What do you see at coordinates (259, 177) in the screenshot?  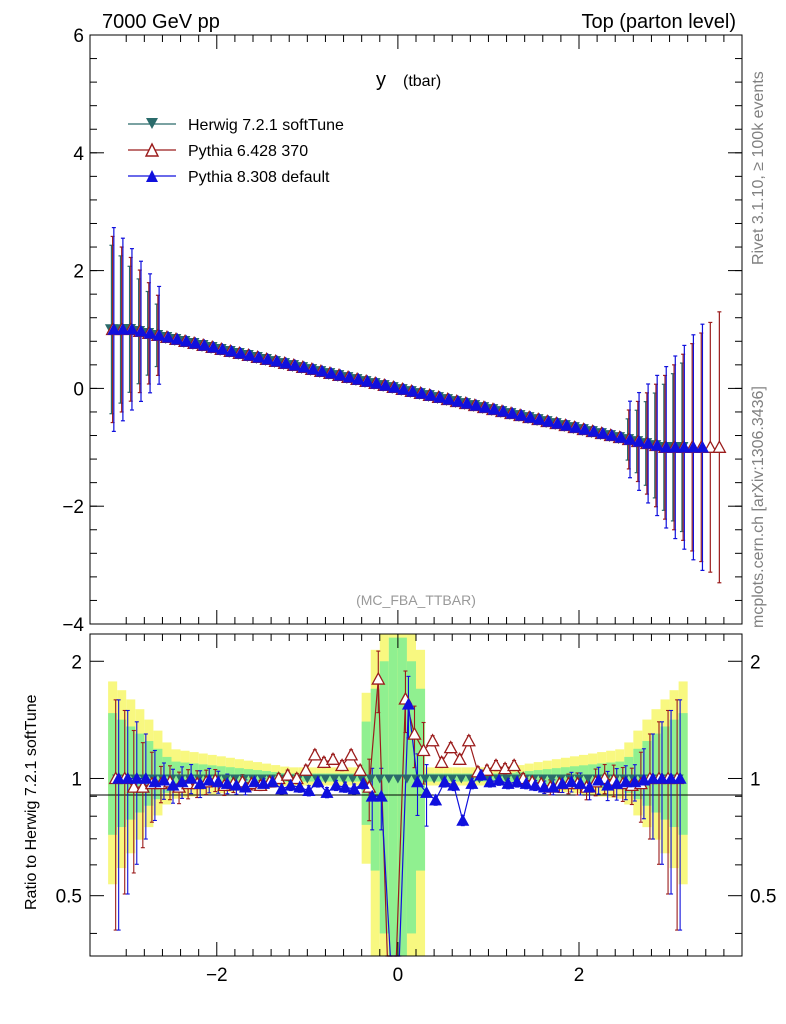 I see `legend-label-pythia8: Pythia 8.308 default` at bounding box center [259, 177].